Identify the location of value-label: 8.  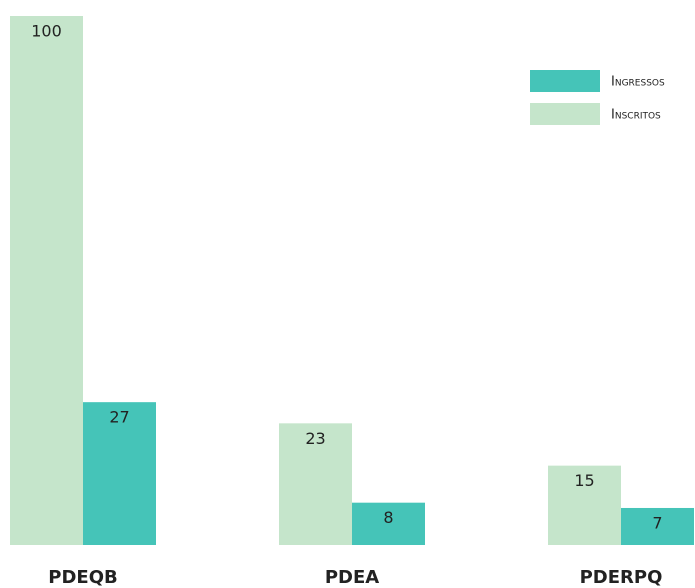
(388, 517).